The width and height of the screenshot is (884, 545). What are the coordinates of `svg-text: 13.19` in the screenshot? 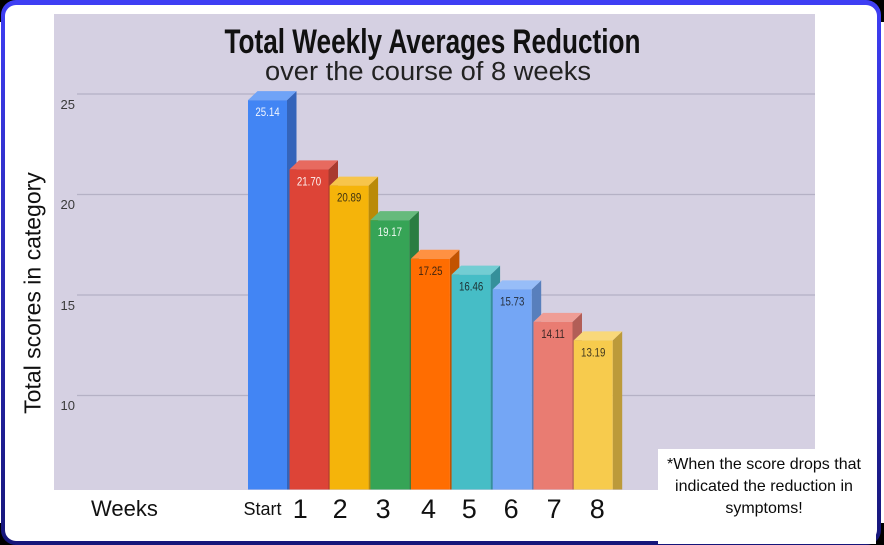 It's located at (593, 352).